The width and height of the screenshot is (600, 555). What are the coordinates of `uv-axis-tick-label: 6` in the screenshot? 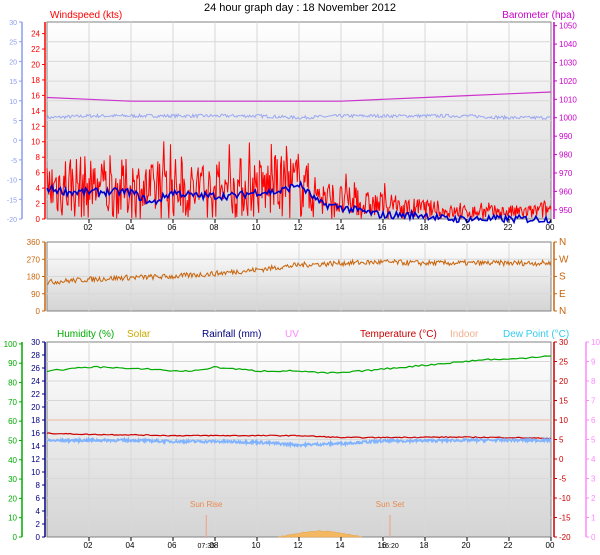 It's located at (593, 420).